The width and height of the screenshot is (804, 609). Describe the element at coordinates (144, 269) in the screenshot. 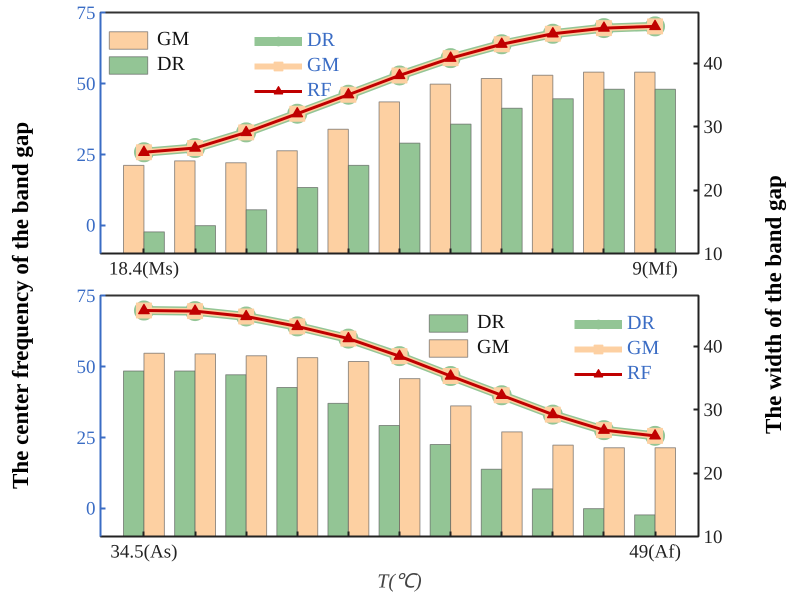

I see `x-tick-label: 18.4(Ms)` at that location.